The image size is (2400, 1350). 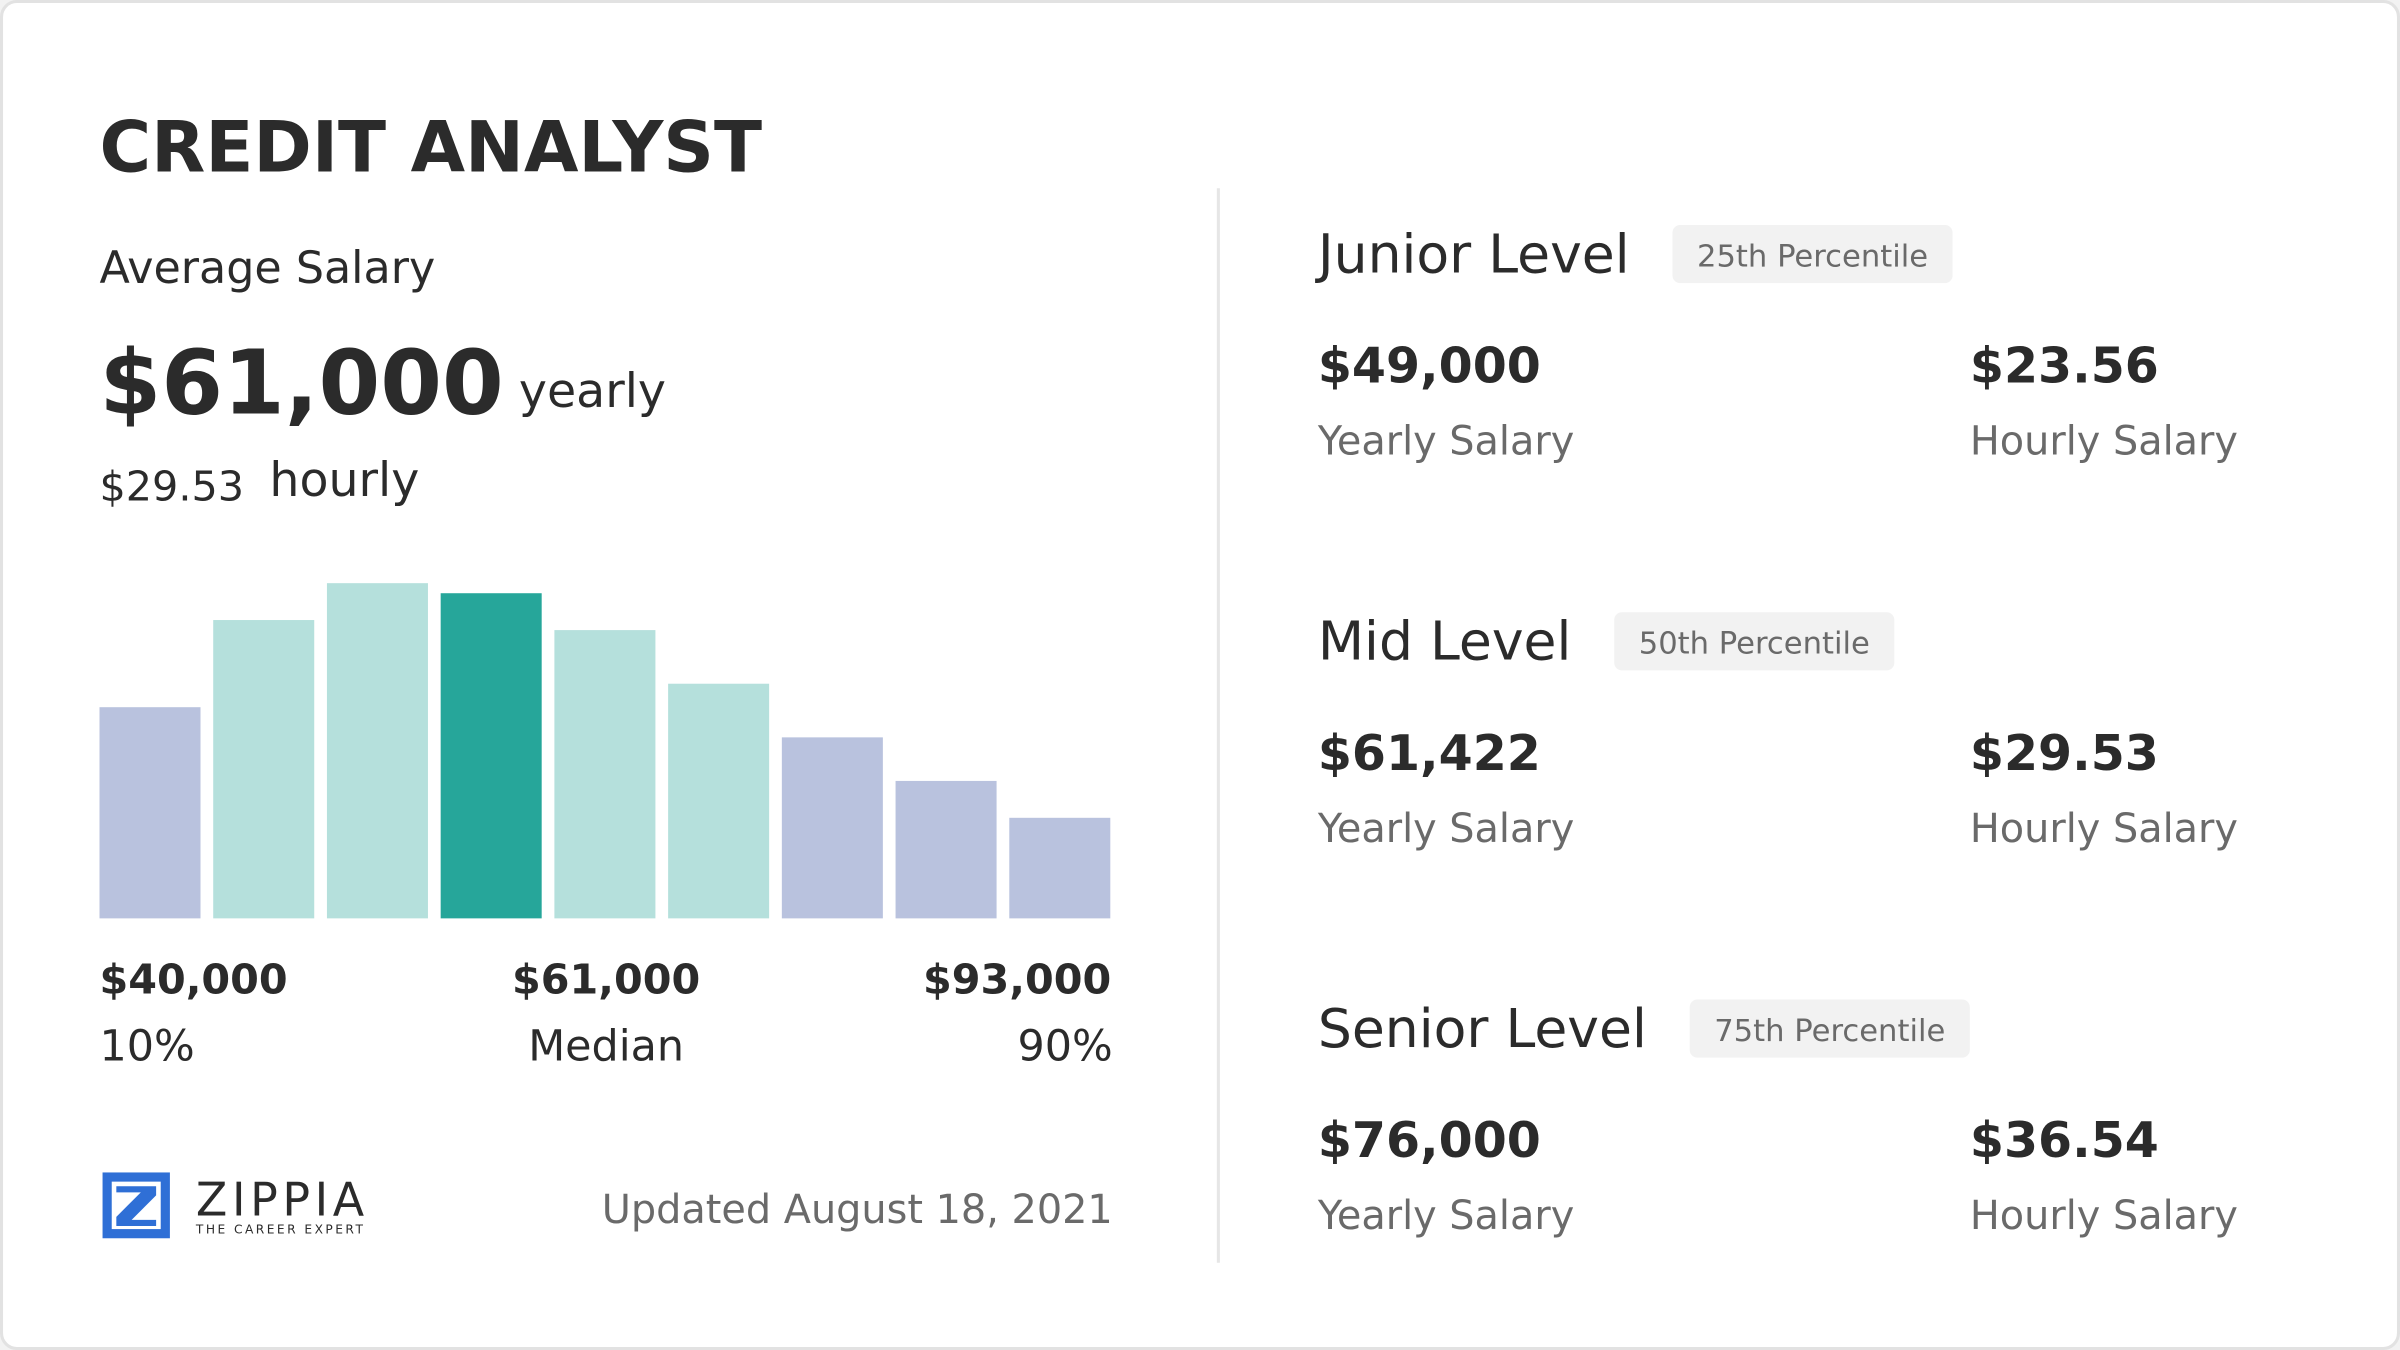 I want to click on range-amount: $61,000, so click(x=606, y=979).